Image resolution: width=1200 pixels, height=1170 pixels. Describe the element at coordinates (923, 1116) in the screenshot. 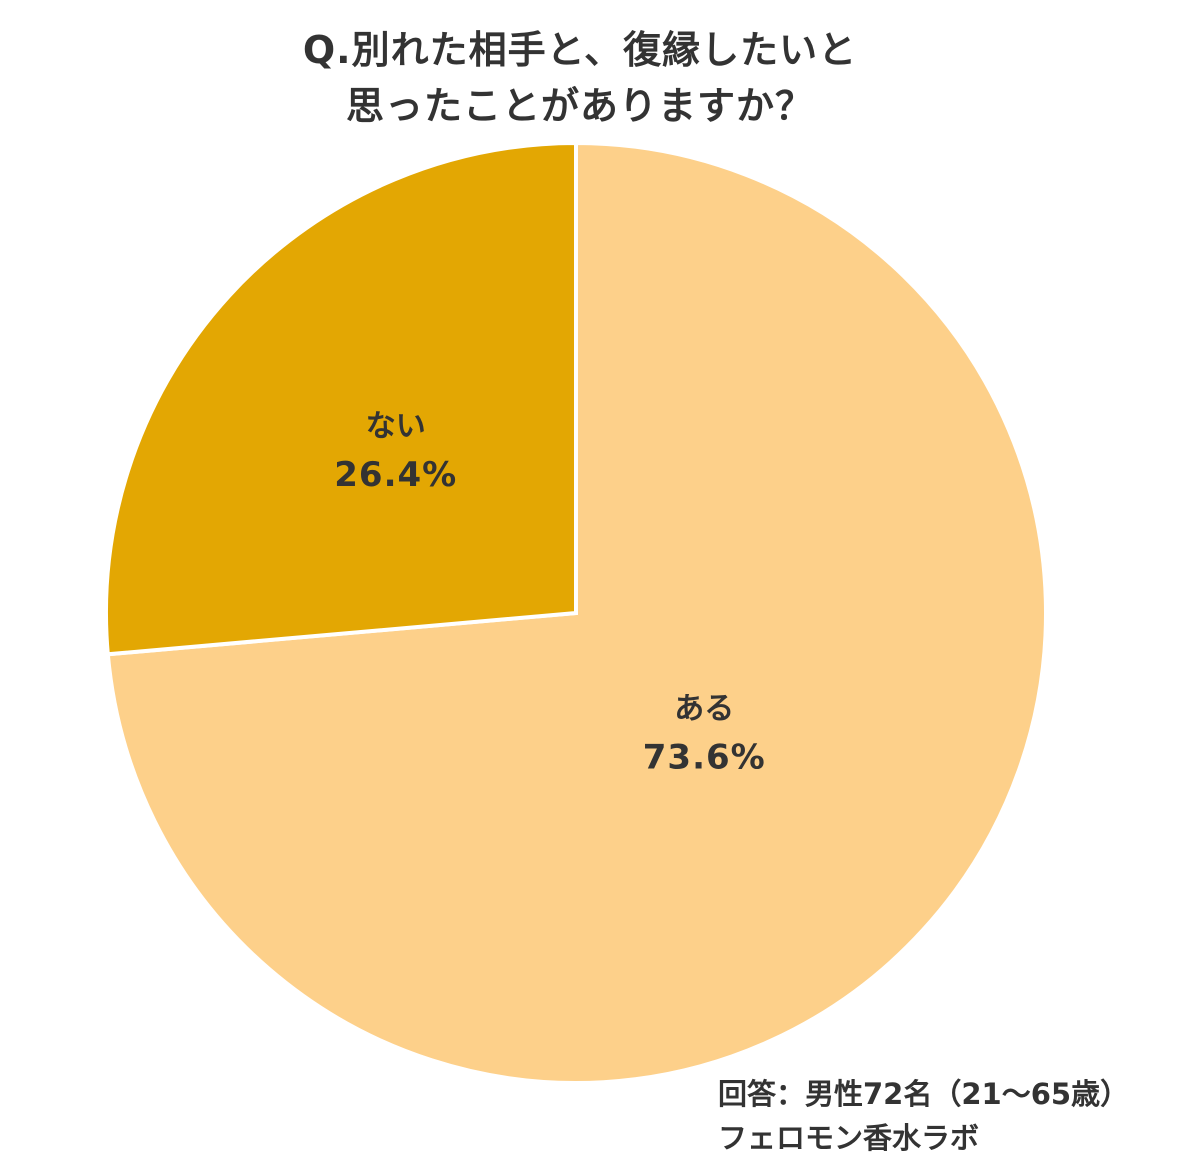

I see `footnote: 回答：男性72名（21～65歳） フェロモン香水ラボ` at that location.